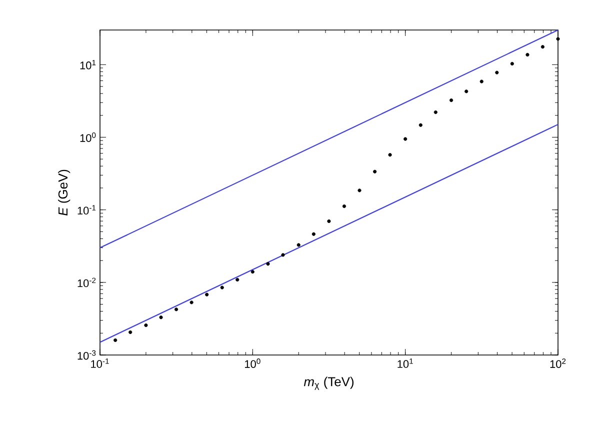 The image size is (600, 448). Describe the element at coordinates (329, 383) in the screenshot. I see `x-axis-title: m$_{χ}$ (TeV)` at that location.